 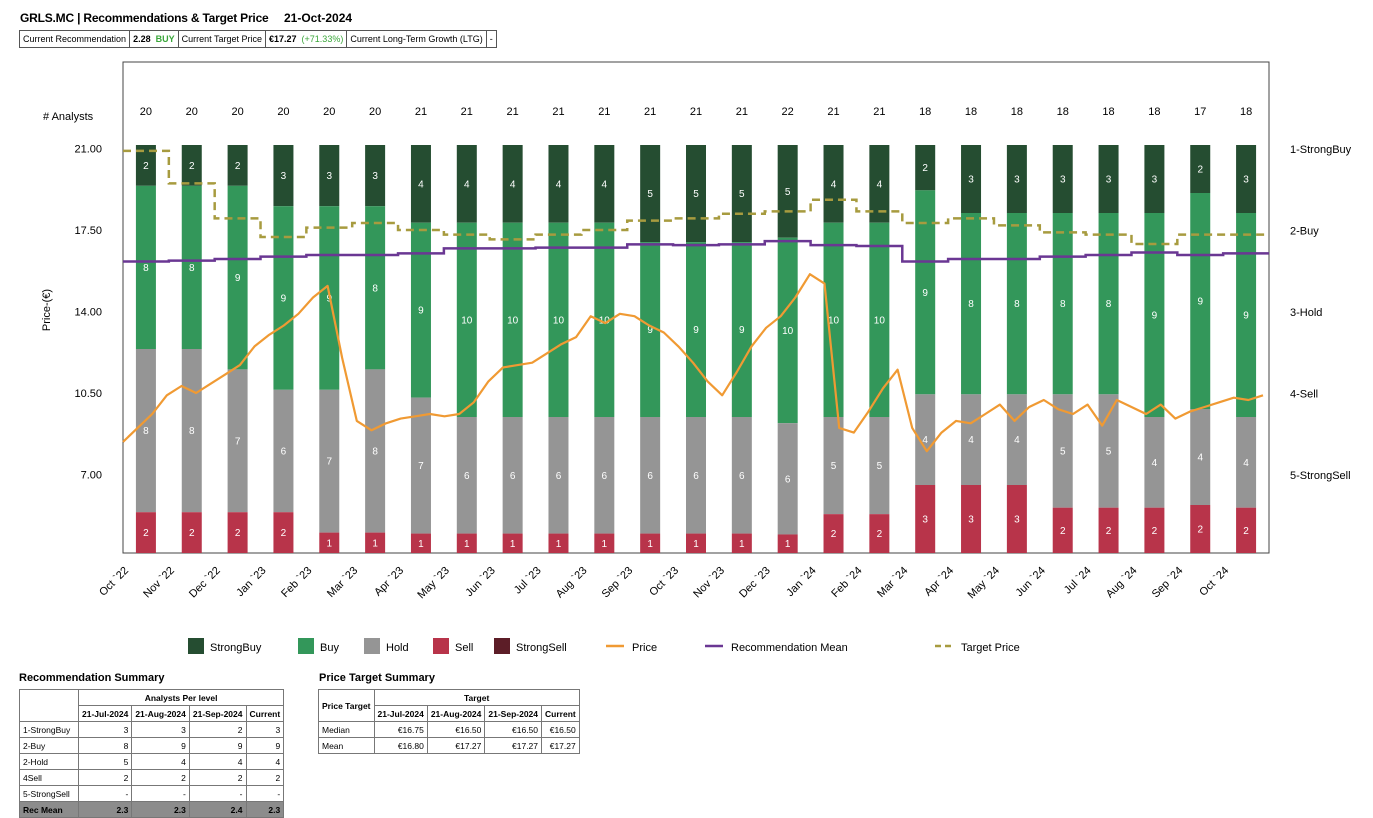 What do you see at coordinates (105, 729) in the screenshot?
I see `table-cell: 3` at bounding box center [105, 729].